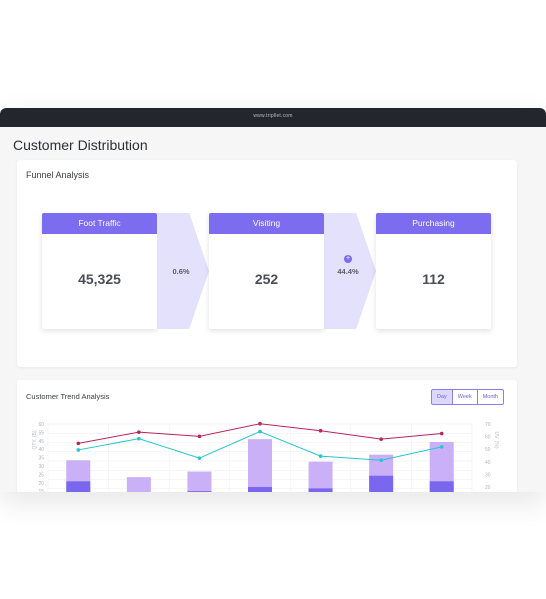  I want to click on y-tick-left: 40, so click(41, 450).